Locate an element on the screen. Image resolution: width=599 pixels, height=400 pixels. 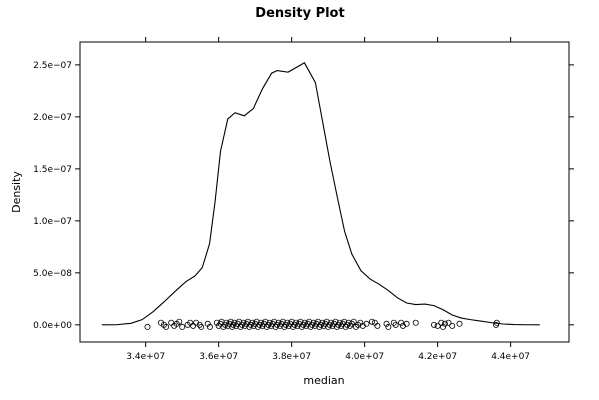
rug-points-layer is located at coordinates (322, 324).